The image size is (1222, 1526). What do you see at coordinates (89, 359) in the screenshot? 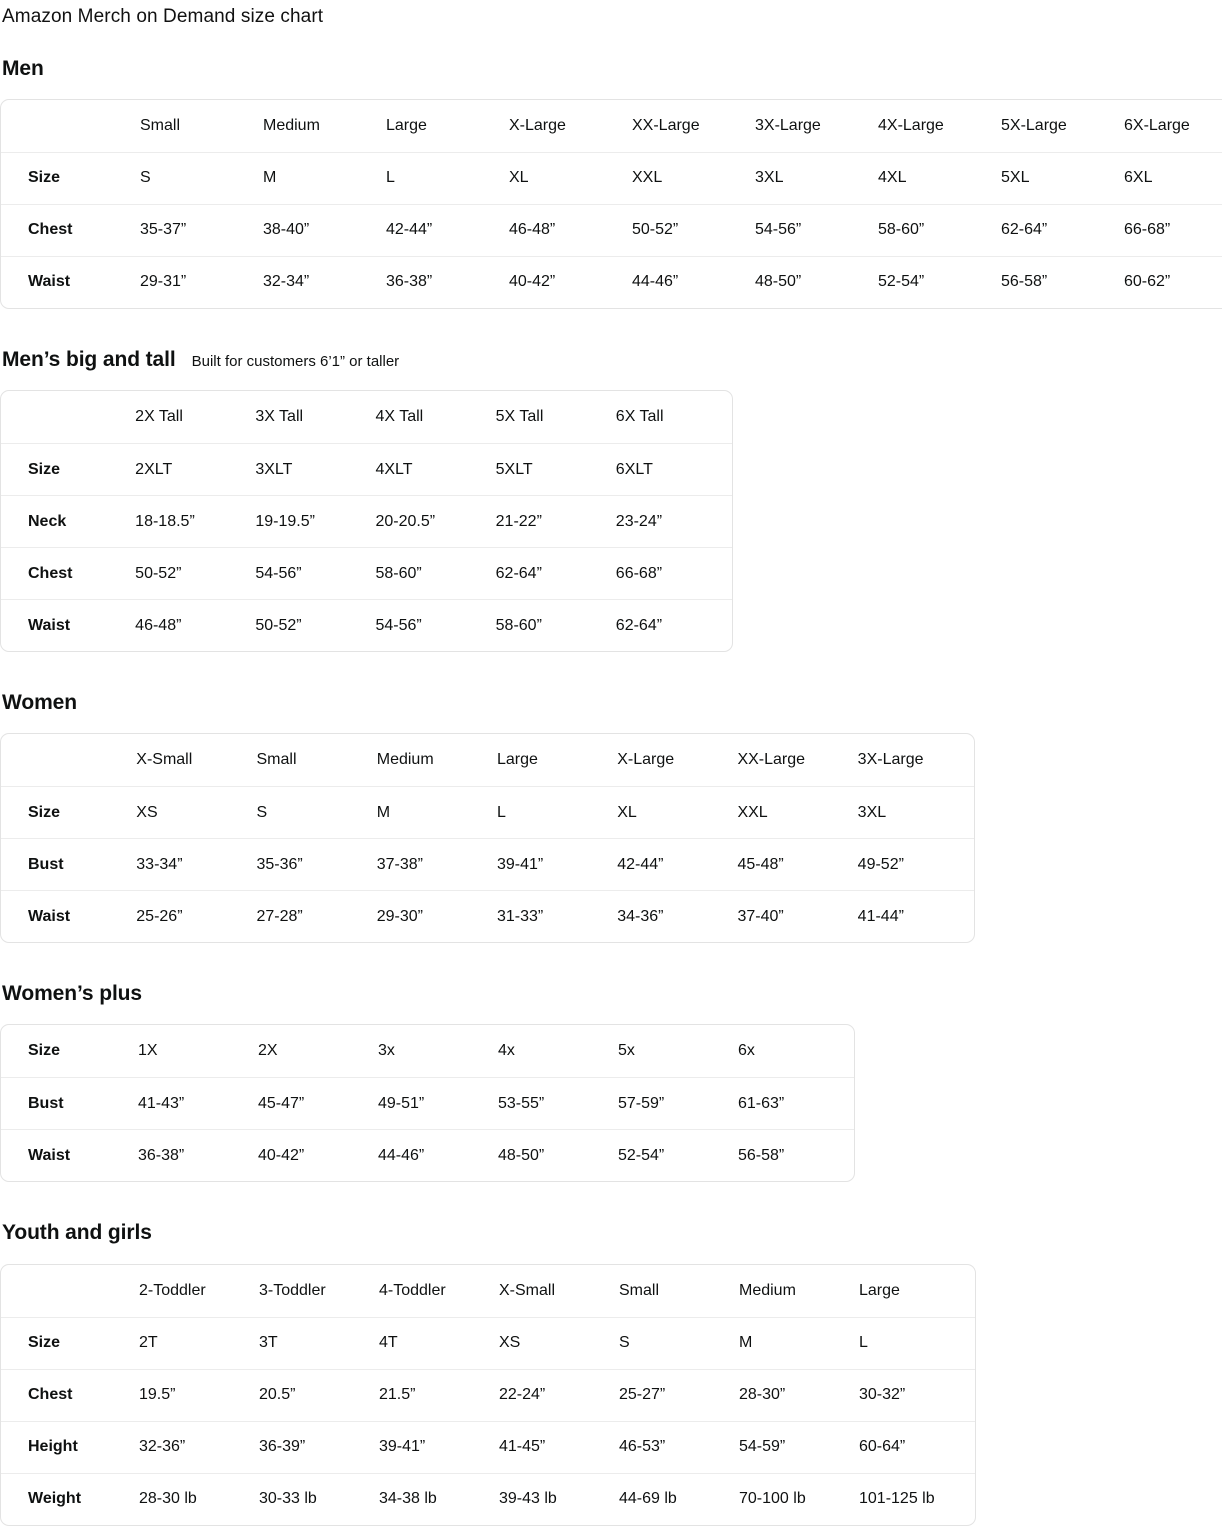
I see `section-title-mens-big-and-tall: Men’s big and tall` at bounding box center [89, 359].